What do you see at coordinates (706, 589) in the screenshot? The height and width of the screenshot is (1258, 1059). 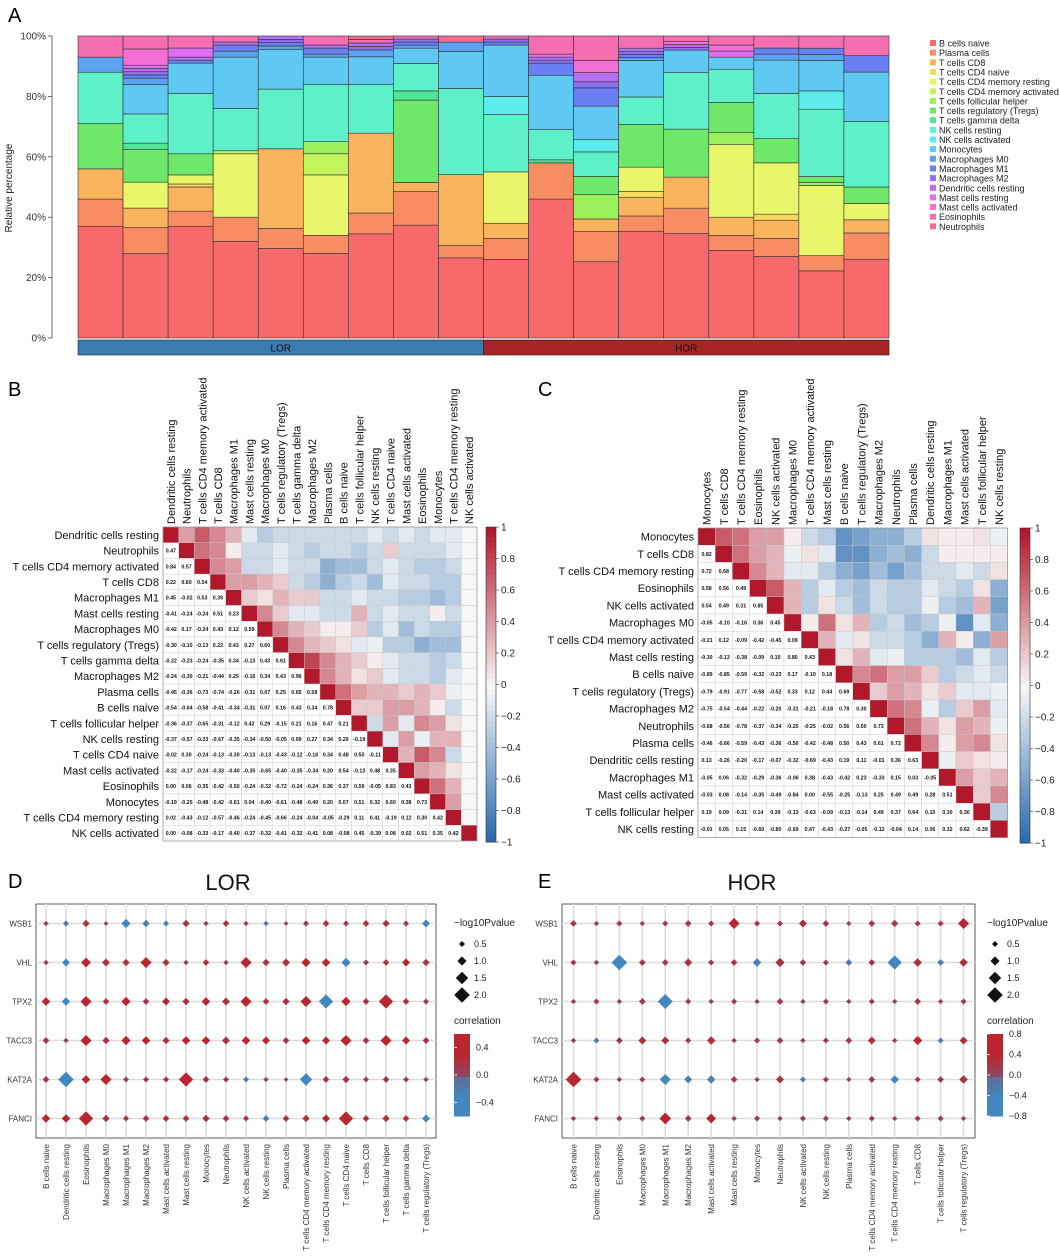 I see `heatmap-value: 0.58` at bounding box center [706, 589].